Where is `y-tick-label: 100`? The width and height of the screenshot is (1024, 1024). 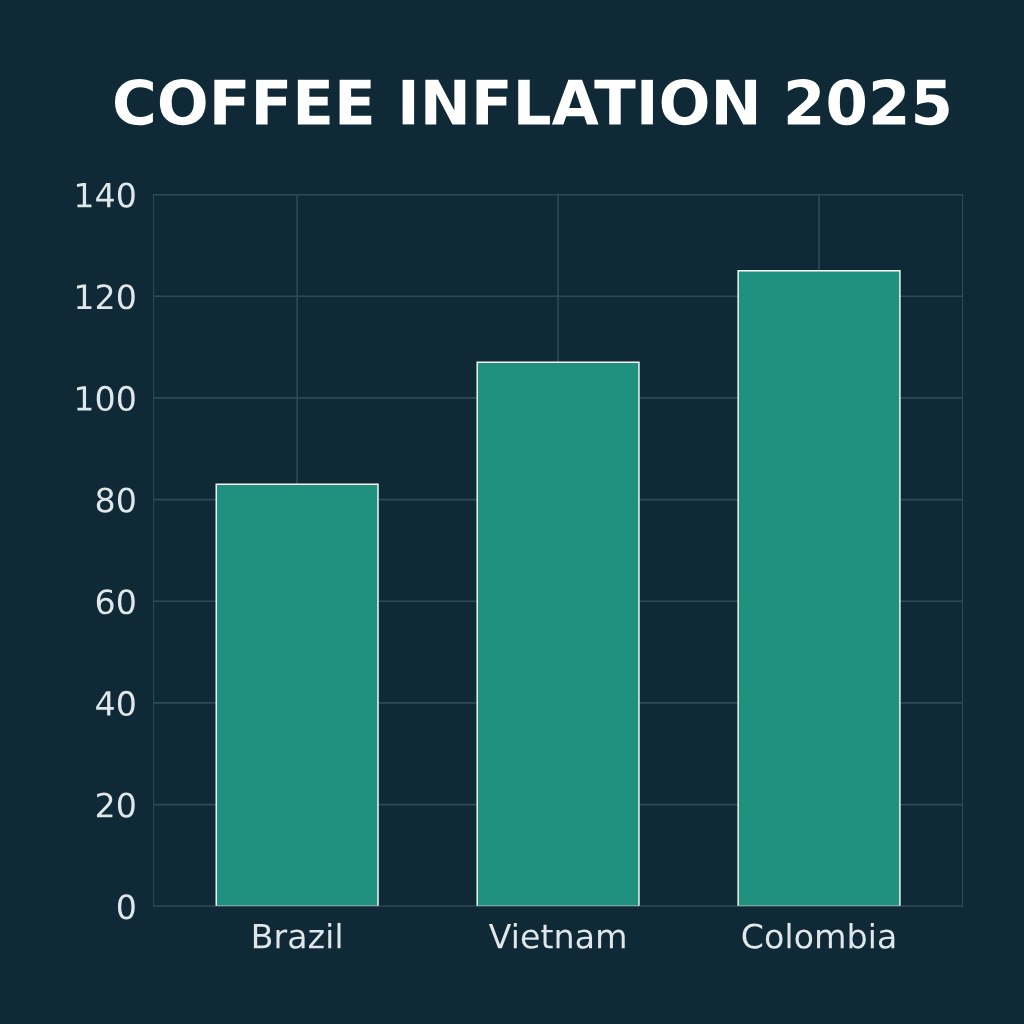 y-tick-label: 100 is located at coordinates (105, 398).